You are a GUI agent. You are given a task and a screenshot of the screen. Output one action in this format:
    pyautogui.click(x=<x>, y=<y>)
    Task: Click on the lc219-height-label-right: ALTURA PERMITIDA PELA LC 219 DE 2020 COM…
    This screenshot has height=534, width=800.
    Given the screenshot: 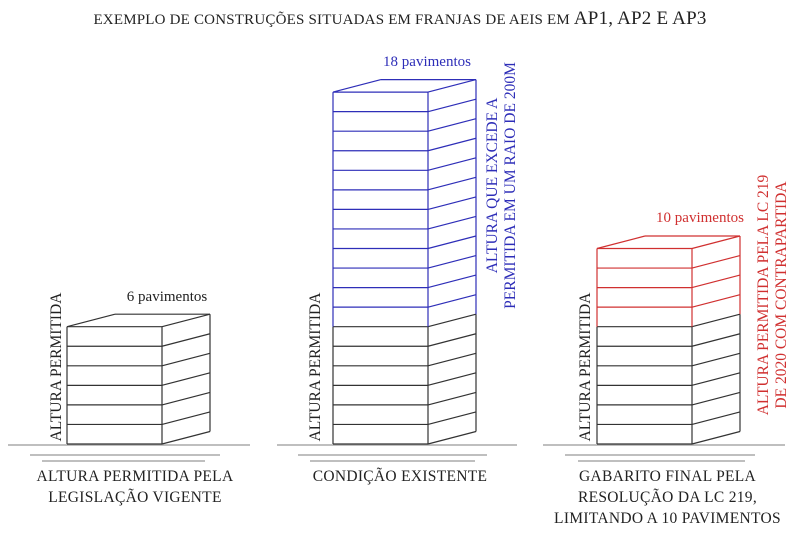 What is the action you would take?
    pyautogui.click(x=773, y=295)
    